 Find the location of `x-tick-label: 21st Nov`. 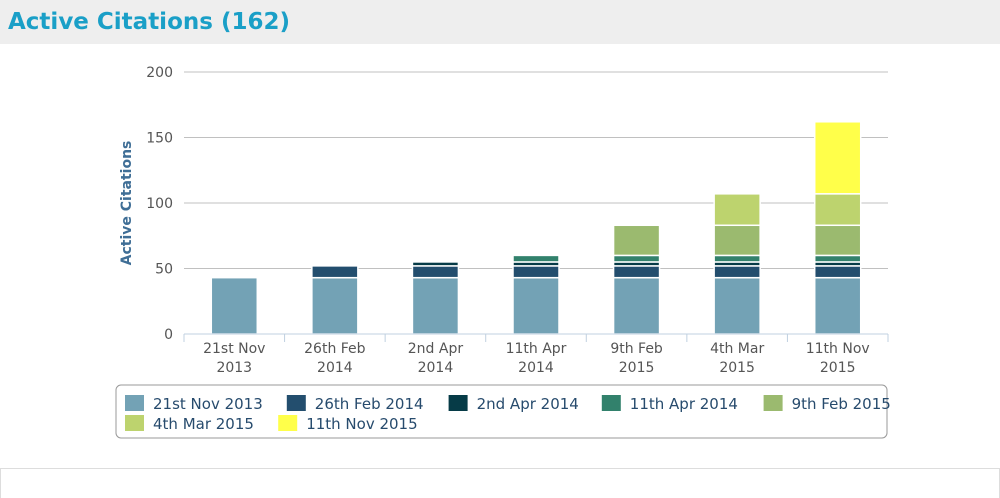

x-tick-label: 21st Nov is located at coordinates (234, 349).